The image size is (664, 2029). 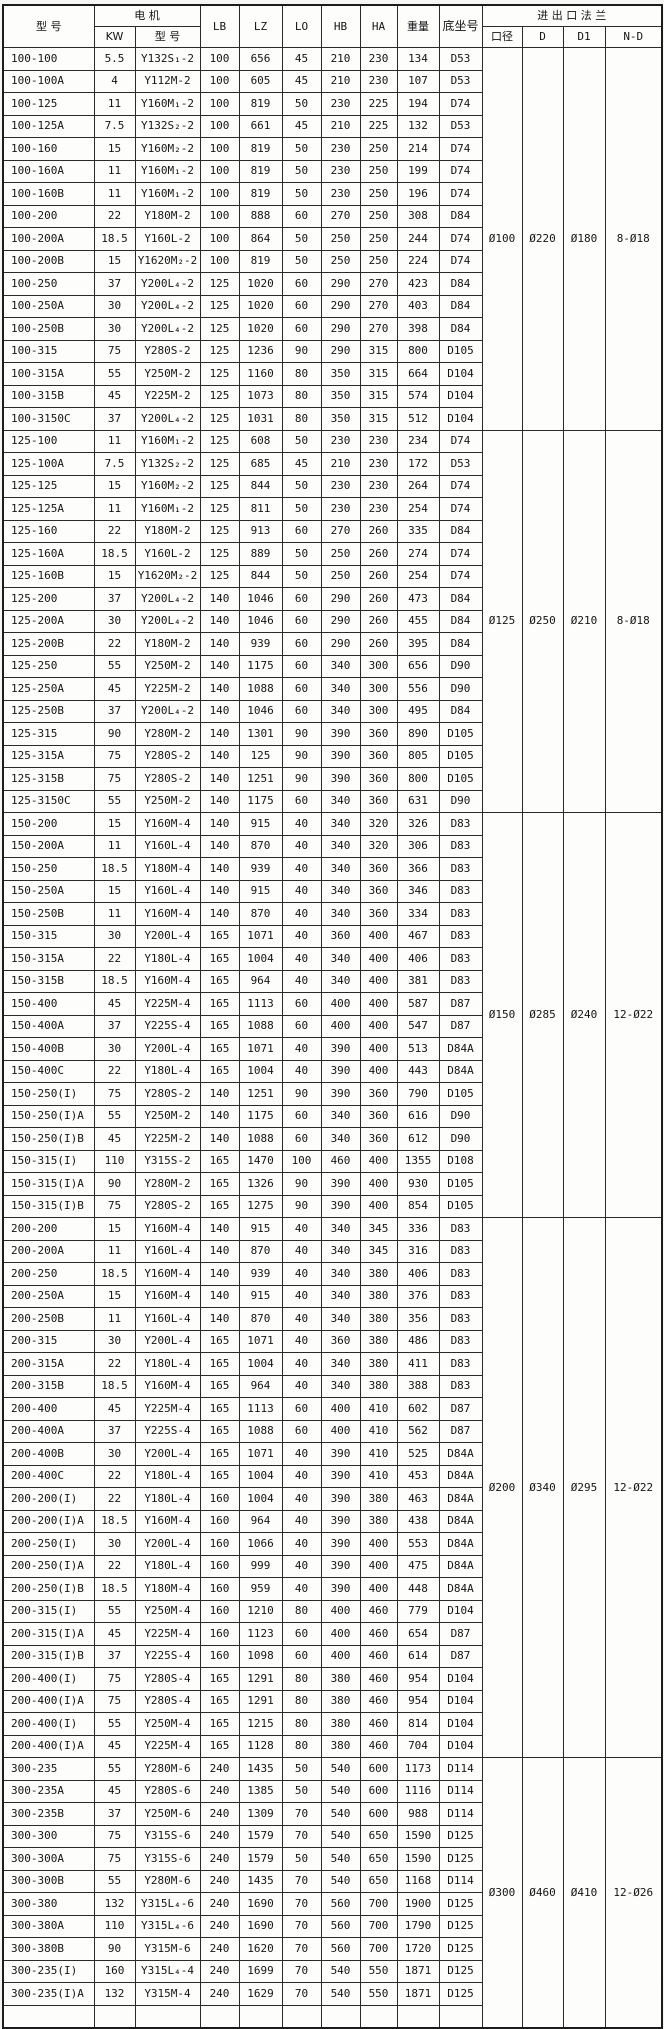 What do you see at coordinates (167, 869) in the screenshot?
I see `cell-motor-model: Y180M-4` at bounding box center [167, 869].